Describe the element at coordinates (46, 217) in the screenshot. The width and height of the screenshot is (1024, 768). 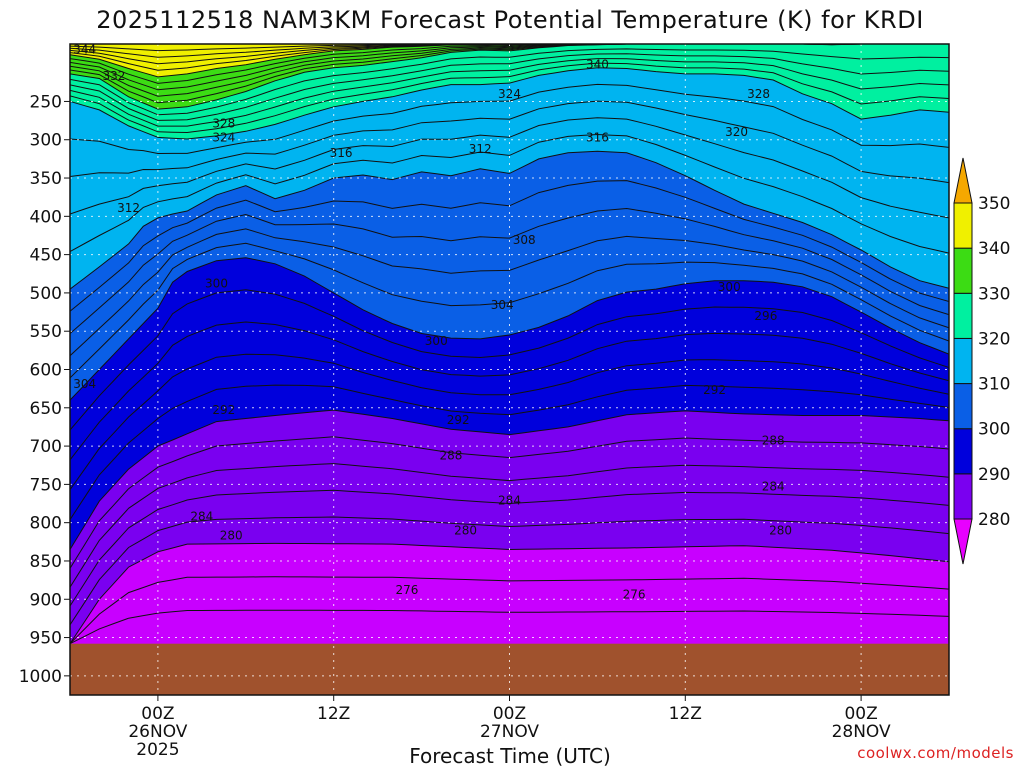
I see `y-tick-label: 400` at that location.